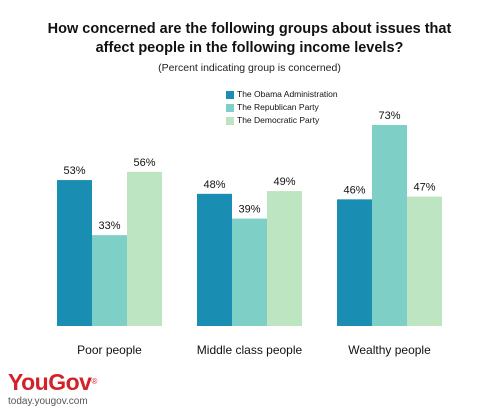 The width and height of the screenshot is (499, 414). What do you see at coordinates (249, 68) in the screenshot?
I see `chart-subtitle: (Percent indicating group is concerned)` at bounding box center [249, 68].